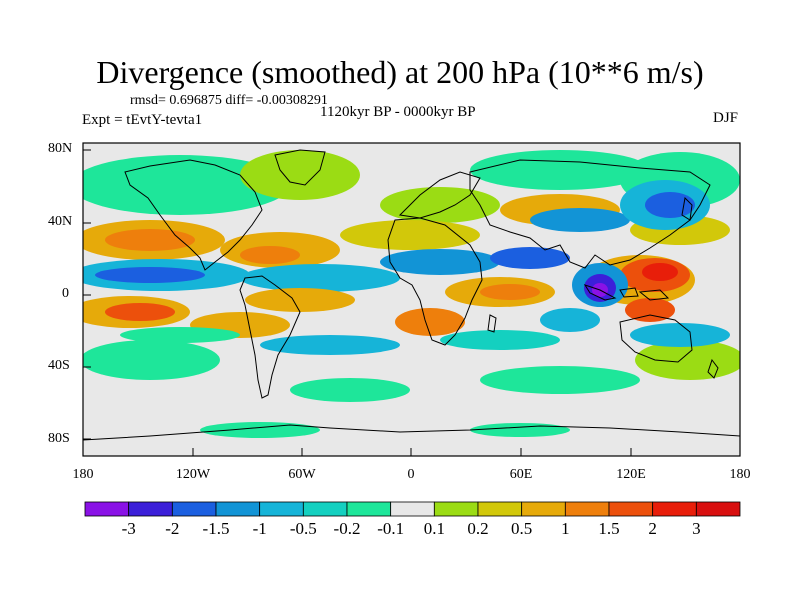 This screenshot has width=800, height=600. I want to click on lat-label-40s: 40S, so click(59, 365).